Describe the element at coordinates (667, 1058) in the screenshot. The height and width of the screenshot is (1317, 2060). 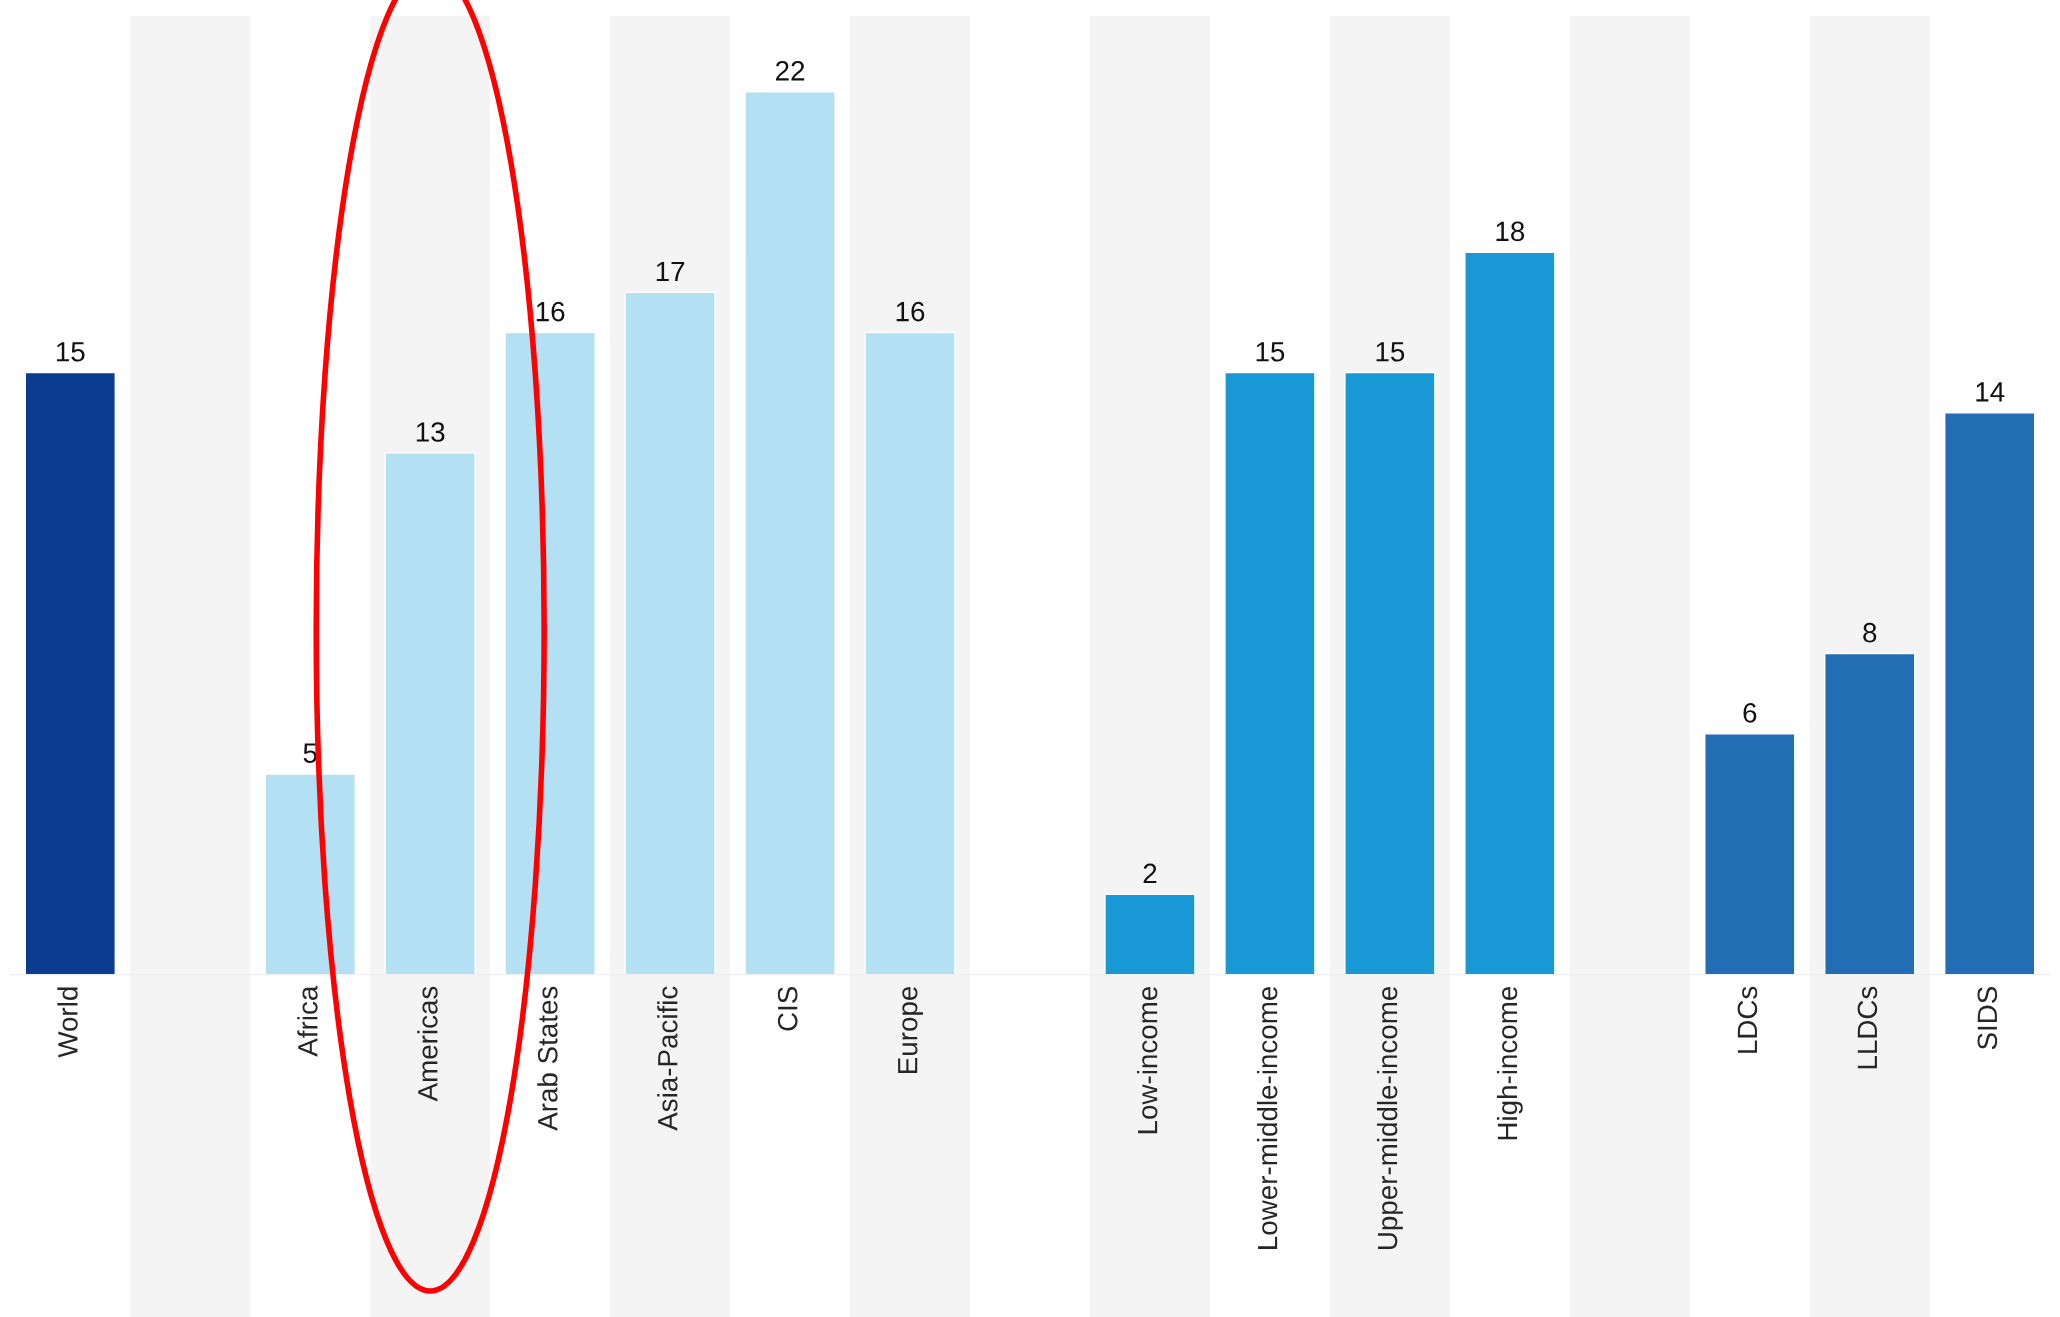
I see `x-tick-label: Asia-Pacific` at that location.